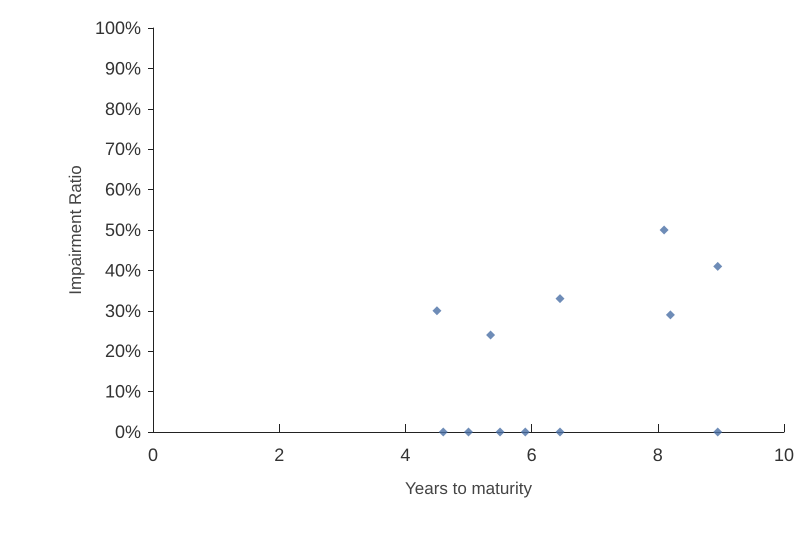 The image size is (805, 543). What do you see at coordinates (405, 455) in the screenshot?
I see `x-tick-label: 4` at bounding box center [405, 455].